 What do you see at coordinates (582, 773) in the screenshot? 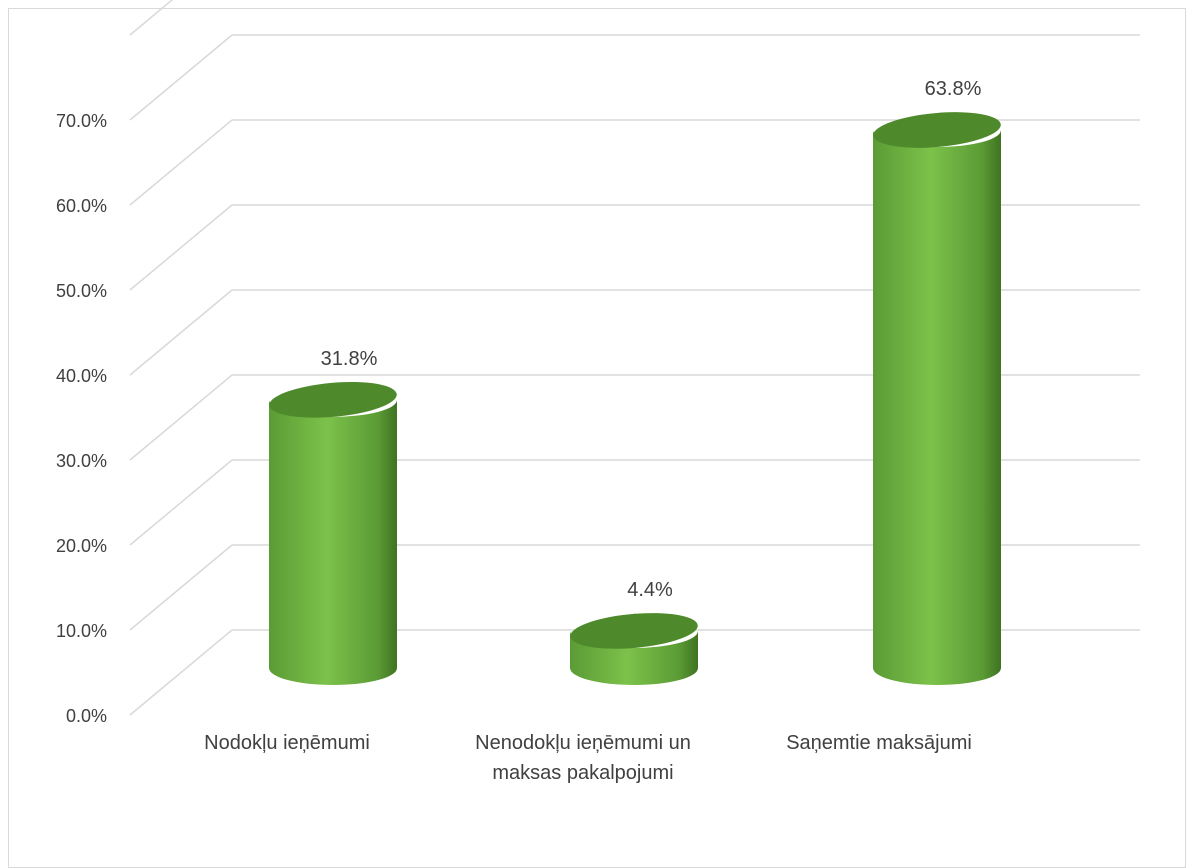
I see `x-category-label-line: maksas pakalpojumi` at bounding box center [582, 773].